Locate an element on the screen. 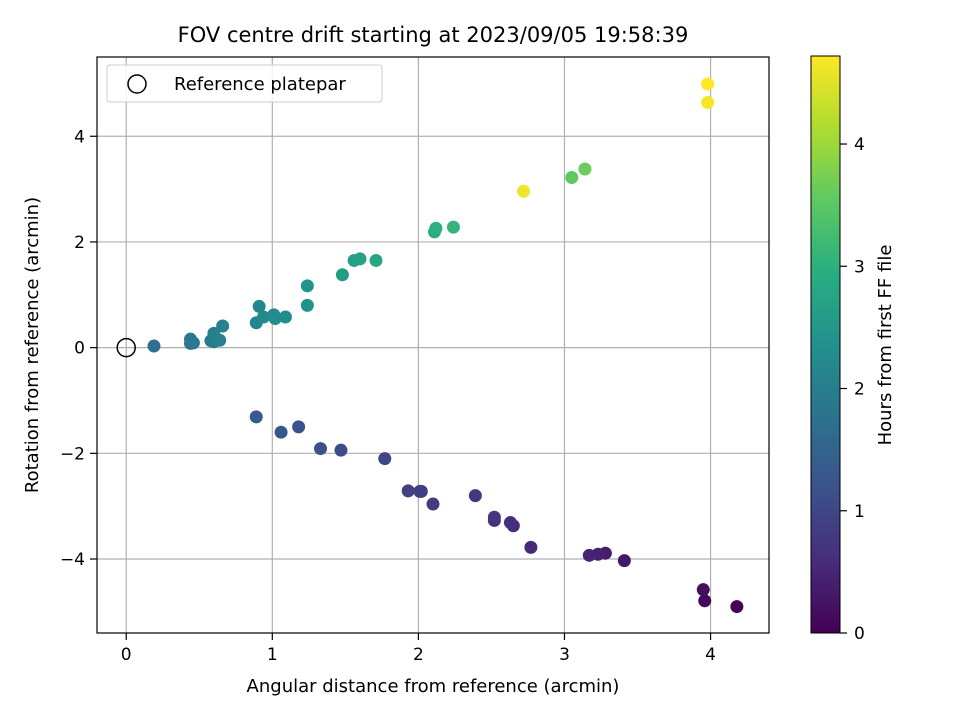 The width and height of the screenshot is (960, 720). x-tick-label: 3 is located at coordinates (564, 655).